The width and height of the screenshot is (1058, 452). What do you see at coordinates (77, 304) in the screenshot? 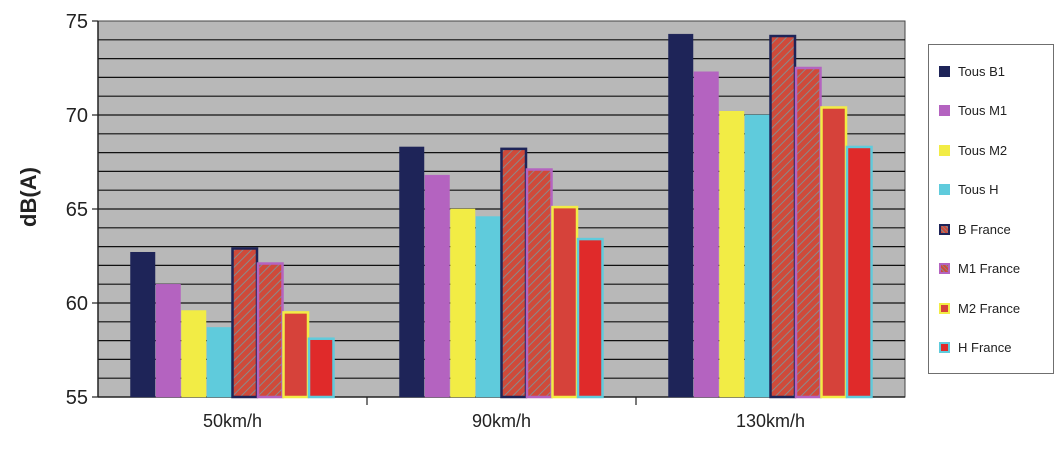
I see `y-tick-label: 60` at bounding box center [77, 304].